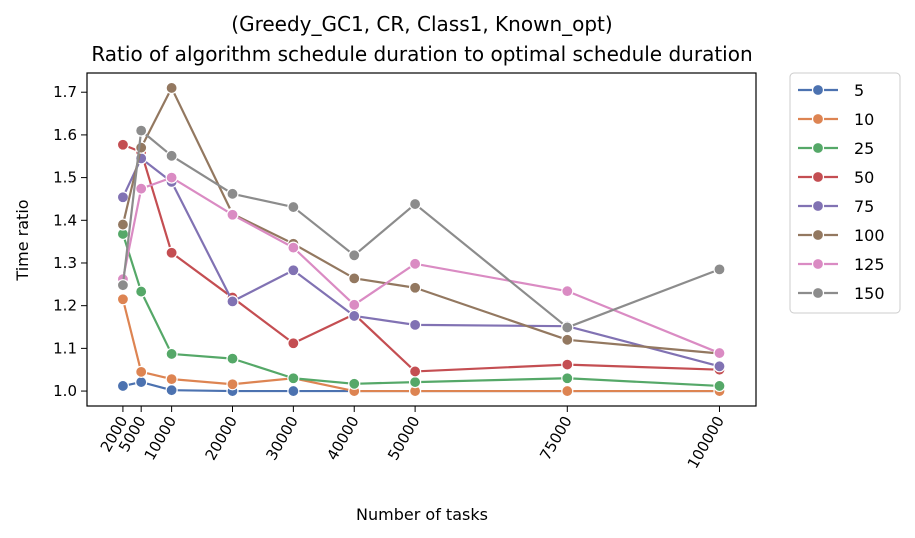 The width and height of the screenshot is (915, 538). Describe the element at coordinates (65, 391) in the screenshot. I see `y-tick-label: 1.0` at that location.